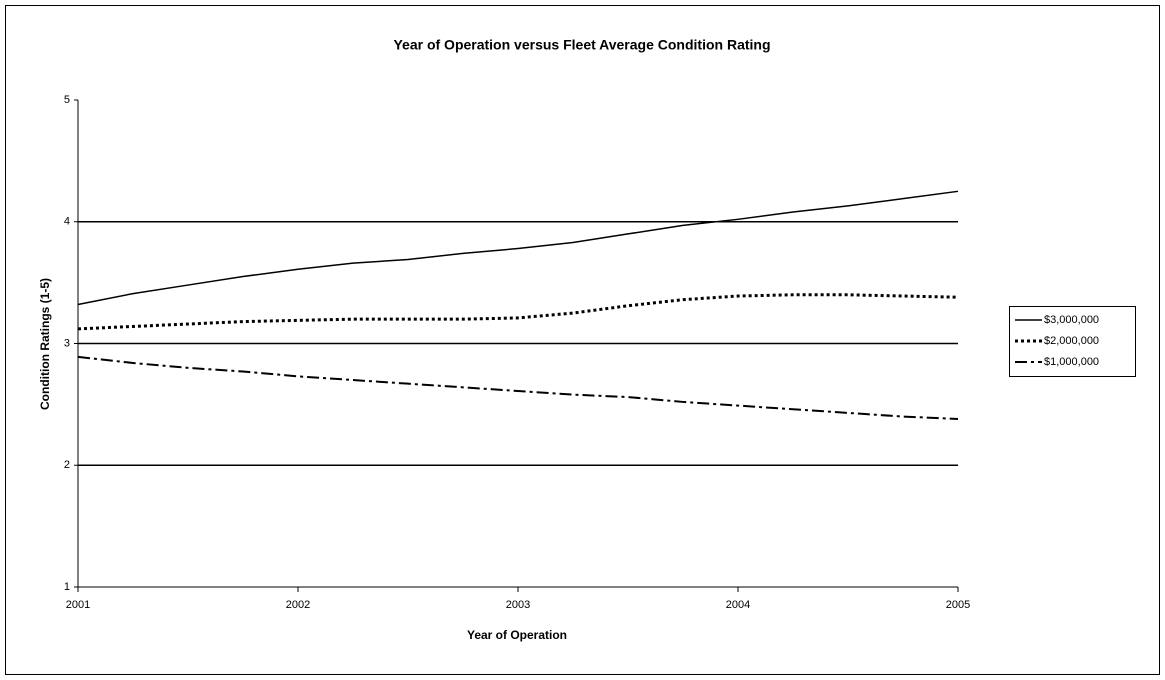  I want to click on y-tick-label: 2, so click(67, 465).